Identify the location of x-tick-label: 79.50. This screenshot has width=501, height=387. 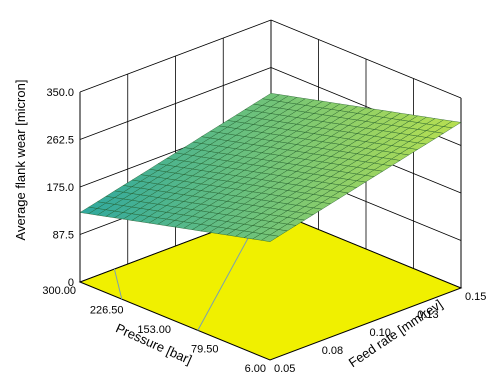
(205, 350).